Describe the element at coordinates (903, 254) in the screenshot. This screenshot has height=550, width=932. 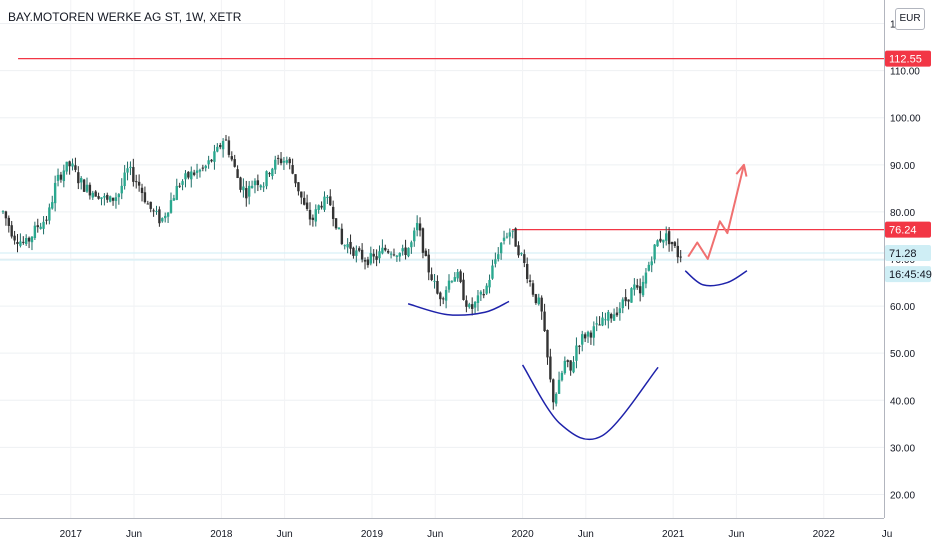
I see `price-label-text: 71.28` at that location.